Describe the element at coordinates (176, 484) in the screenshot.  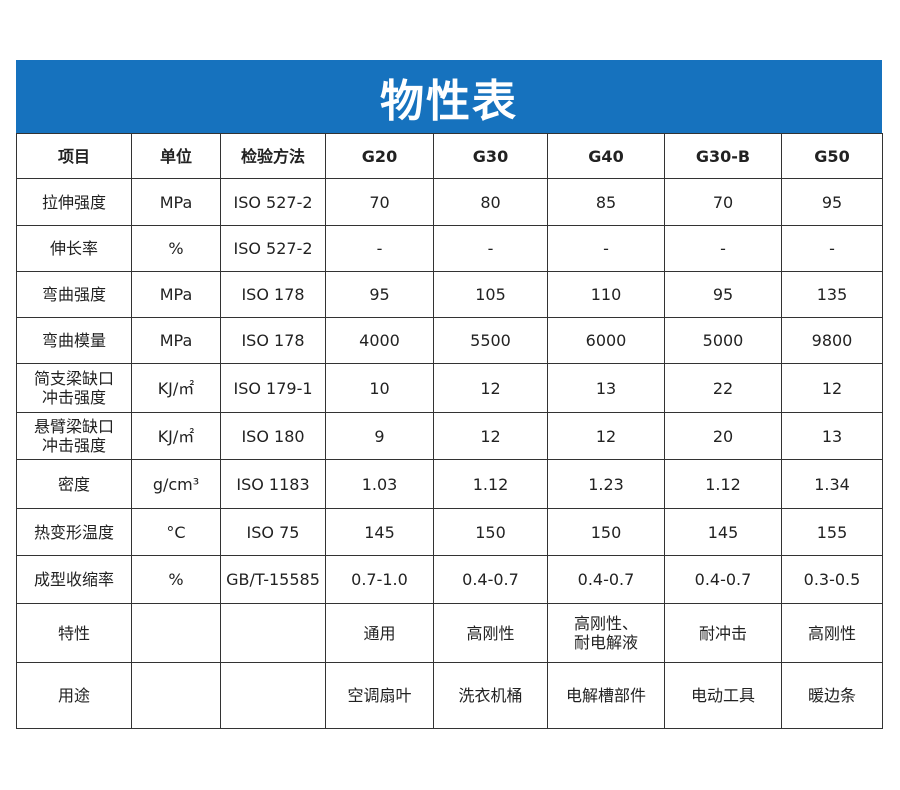
I see `unit-cell: g/cm³` at that location.